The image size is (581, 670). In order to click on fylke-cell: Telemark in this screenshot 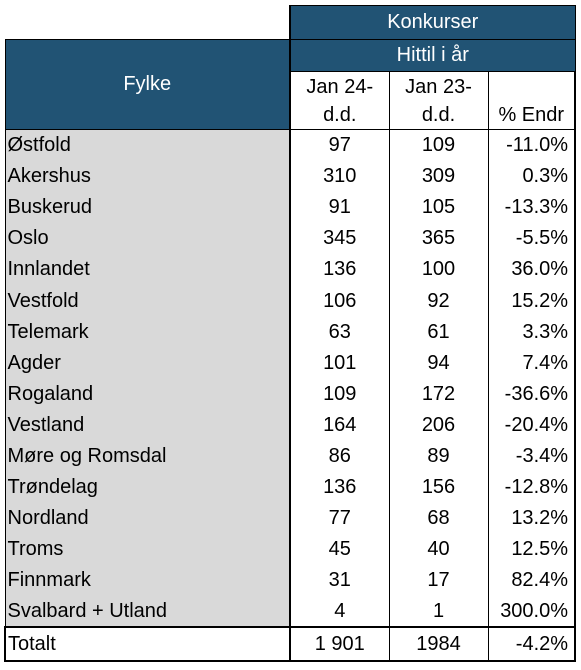, I will do `click(147, 332)`.